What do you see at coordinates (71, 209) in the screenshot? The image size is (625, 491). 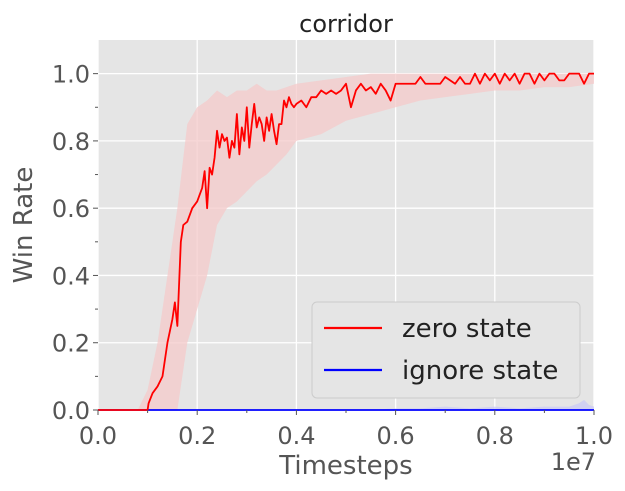 I see `y-tick-label: 0.6` at bounding box center [71, 209].